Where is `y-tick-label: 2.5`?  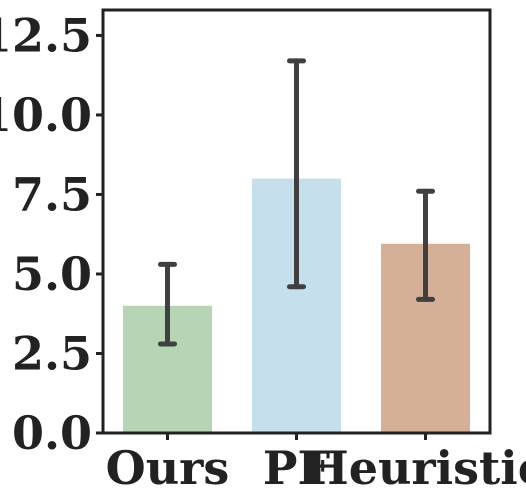
y-tick-label: 2.5 is located at coordinates (52, 353).